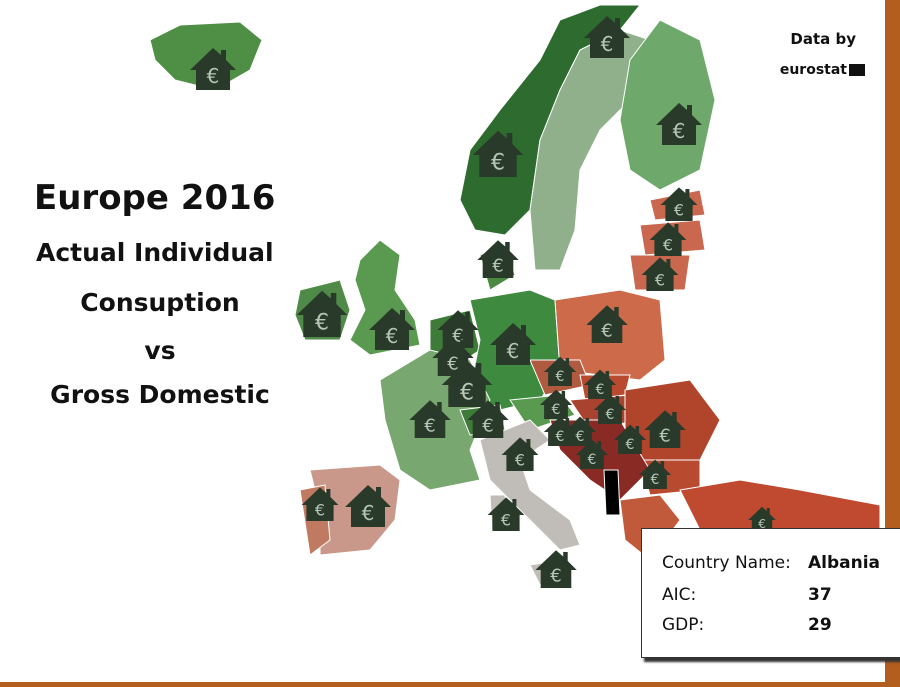 The image size is (900, 687). I want to click on tooltip-gdp-row: GDP: 29, so click(747, 625).